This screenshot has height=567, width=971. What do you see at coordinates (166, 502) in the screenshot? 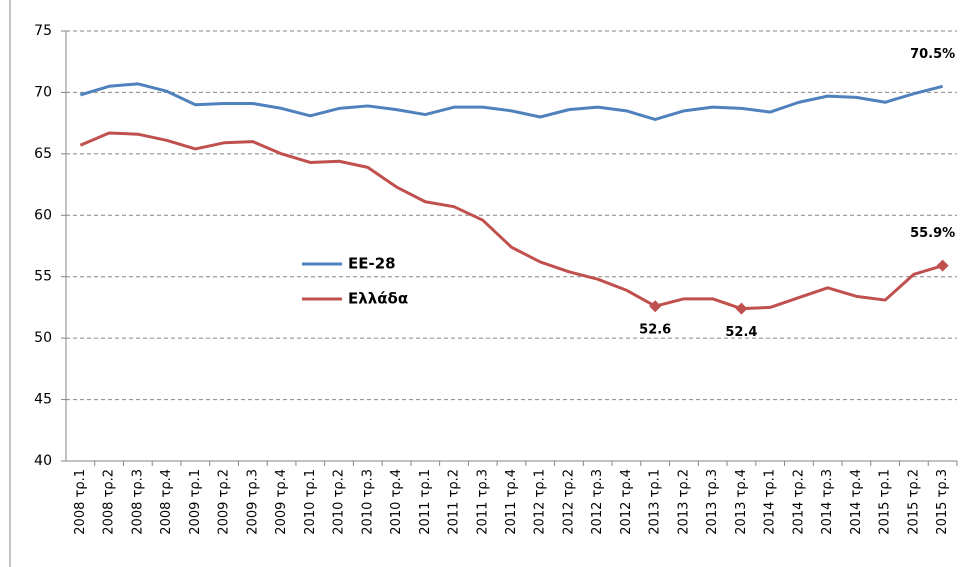
I see `x-tick-label: 2008 τρ.4` at bounding box center [166, 502].